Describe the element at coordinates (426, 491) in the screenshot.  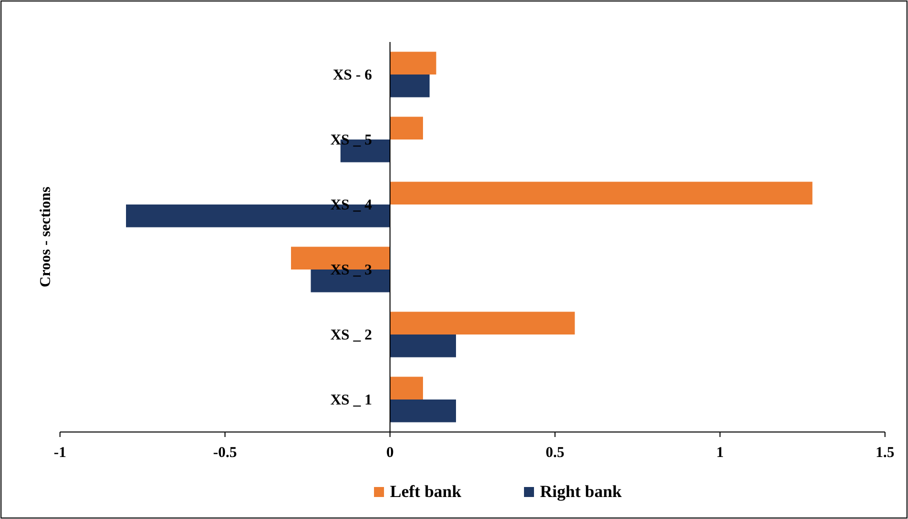
I see `legend-label: Left bank` at that location.